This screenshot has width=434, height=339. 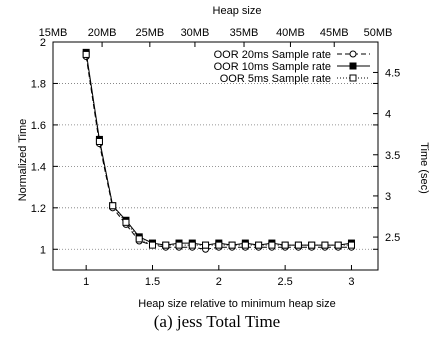 I want to click on x-tick-label: 1.5, so click(x=152, y=282).